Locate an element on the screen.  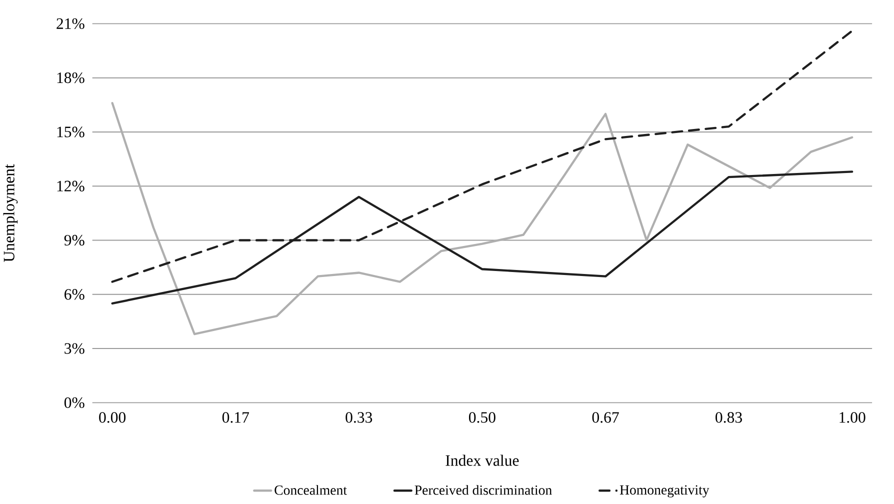
y-tick-label: 9% is located at coordinates (74, 240).